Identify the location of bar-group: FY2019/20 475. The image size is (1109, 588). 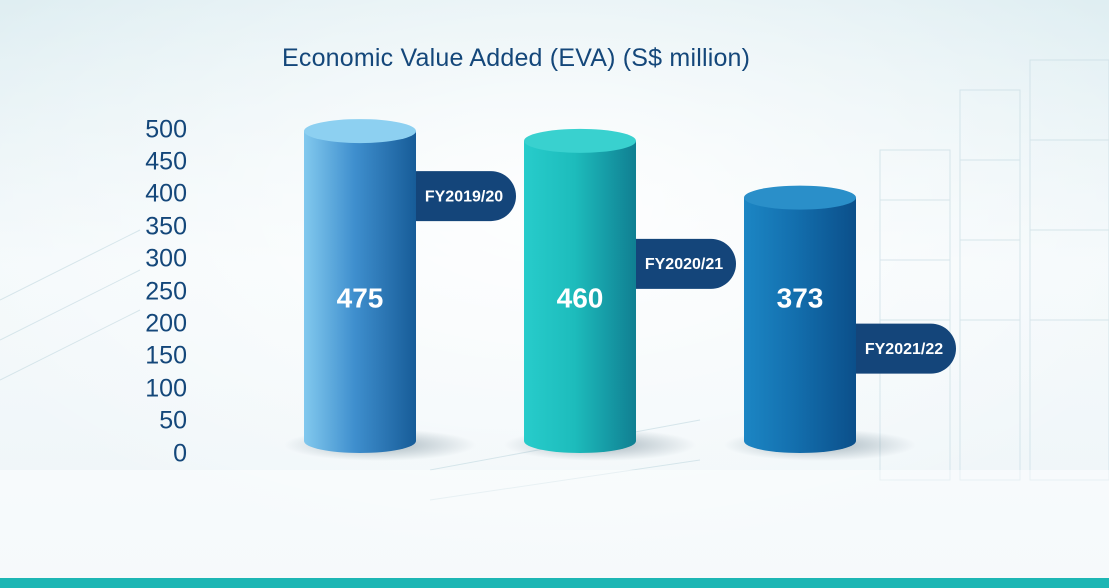
(400, 290).